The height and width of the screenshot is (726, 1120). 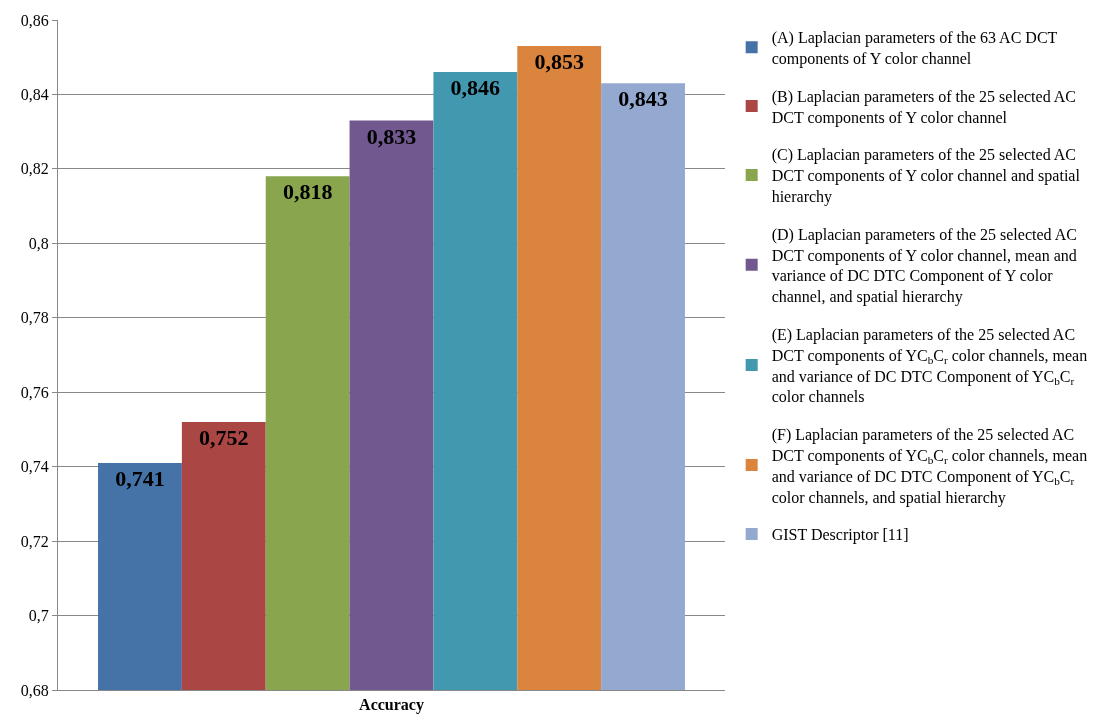 I want to click on text: (E) Laplacian parameters of the 25 selected AC DCT components of YC$_{b}$C$_{r}$ color channels, mean and variance of DC DTC Component of YC$_{b}$C$_{r}$ color channels, so click(x=929, y=365).